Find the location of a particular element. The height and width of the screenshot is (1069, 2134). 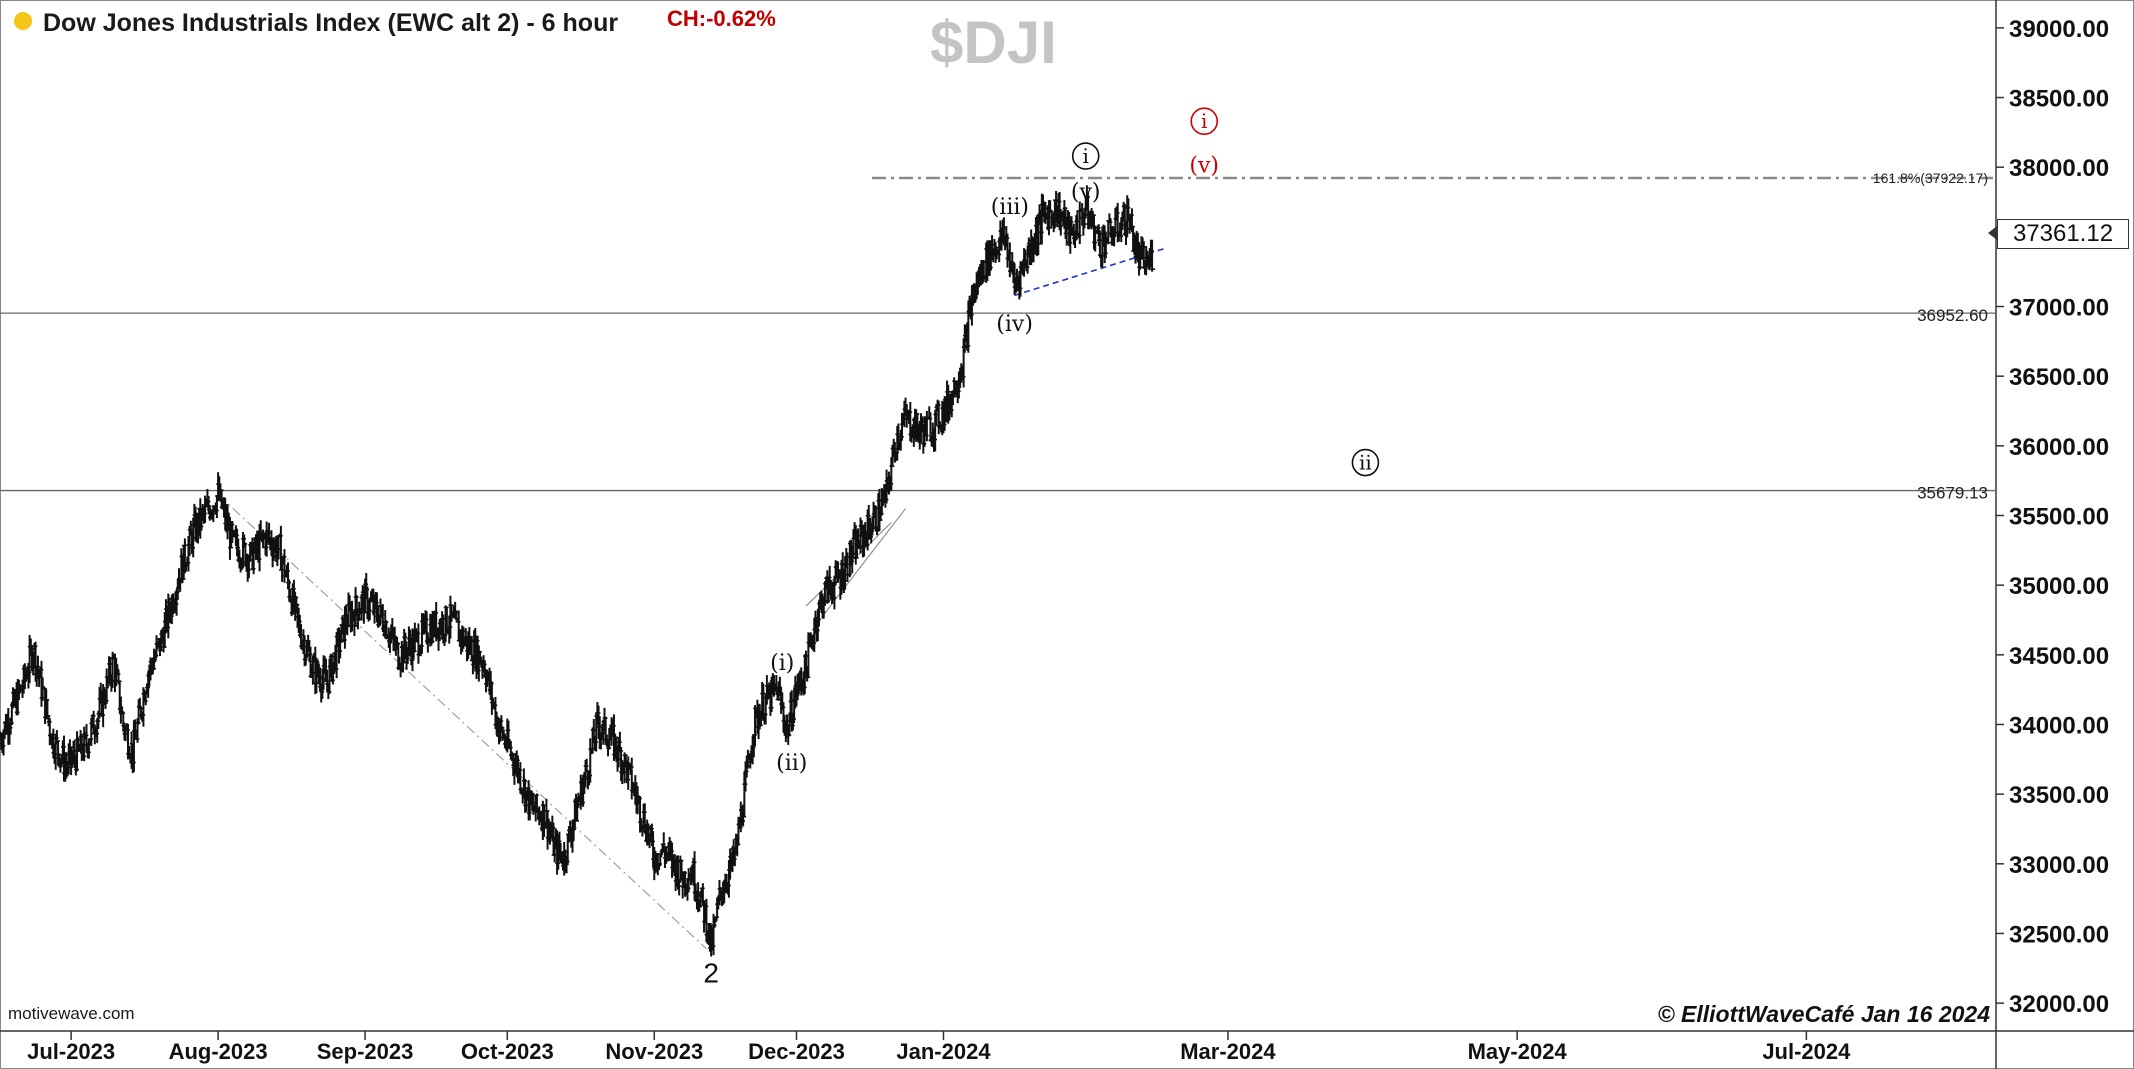

wave-label: 2 is located at coordinates (711, 972).